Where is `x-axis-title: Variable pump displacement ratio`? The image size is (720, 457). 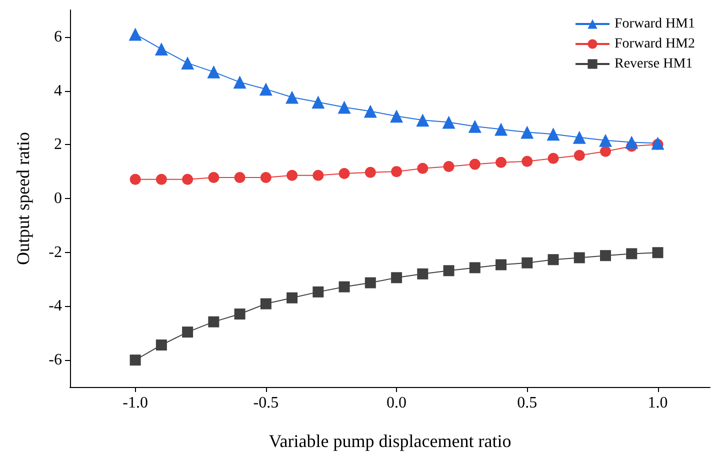
x-axis-title: Variable pump displacement ratio is located at coordinates (390, 441).